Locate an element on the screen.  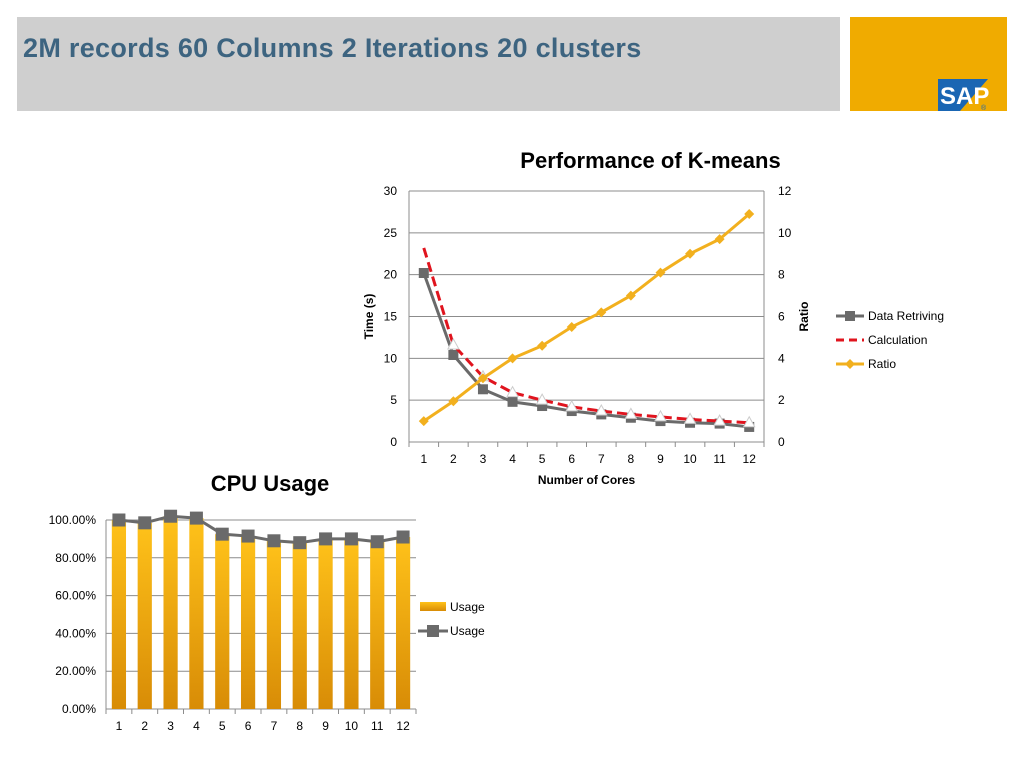
y-tick-label: 15 is located at coordinates (391, 317).